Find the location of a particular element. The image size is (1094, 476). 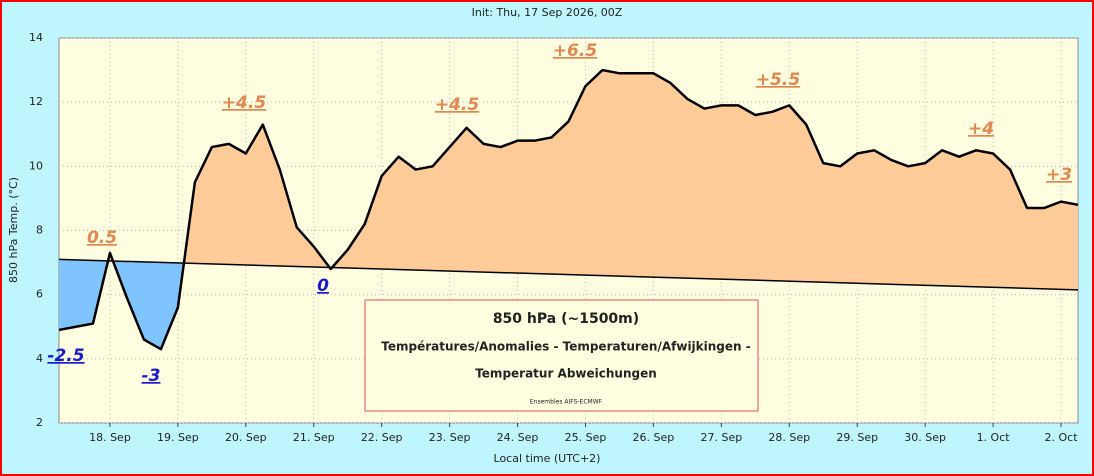

x-tick-label: 23. Sep is located at coordinates (450, 437).